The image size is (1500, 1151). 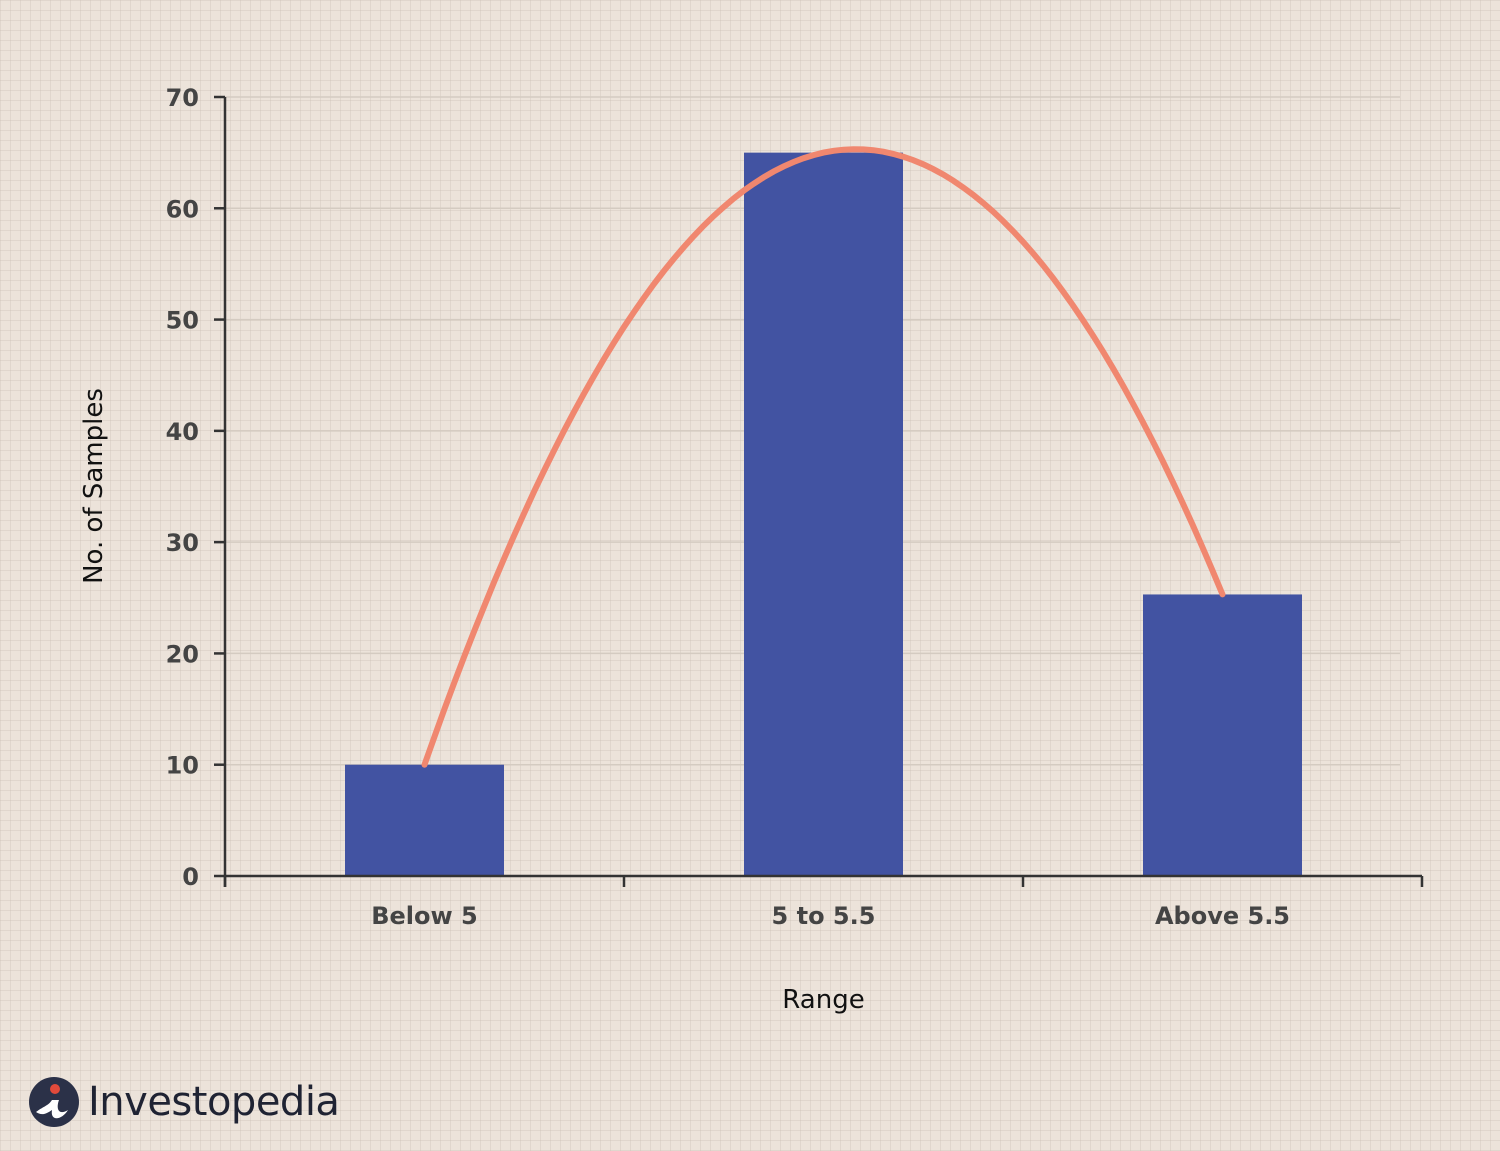 What do you see at coordinates (214, 1102) in the screenshot?
I see `logo-text: Investopedia` at bounding box center [214, 1102].